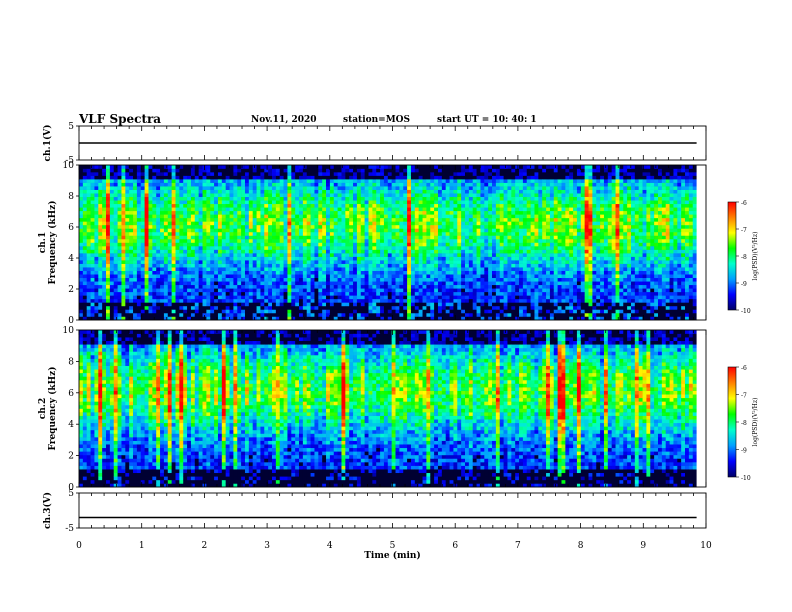 The height and width of the screenshot is (612, 792). I want to click on y-axis-label: ch.2, so click(43, 408).